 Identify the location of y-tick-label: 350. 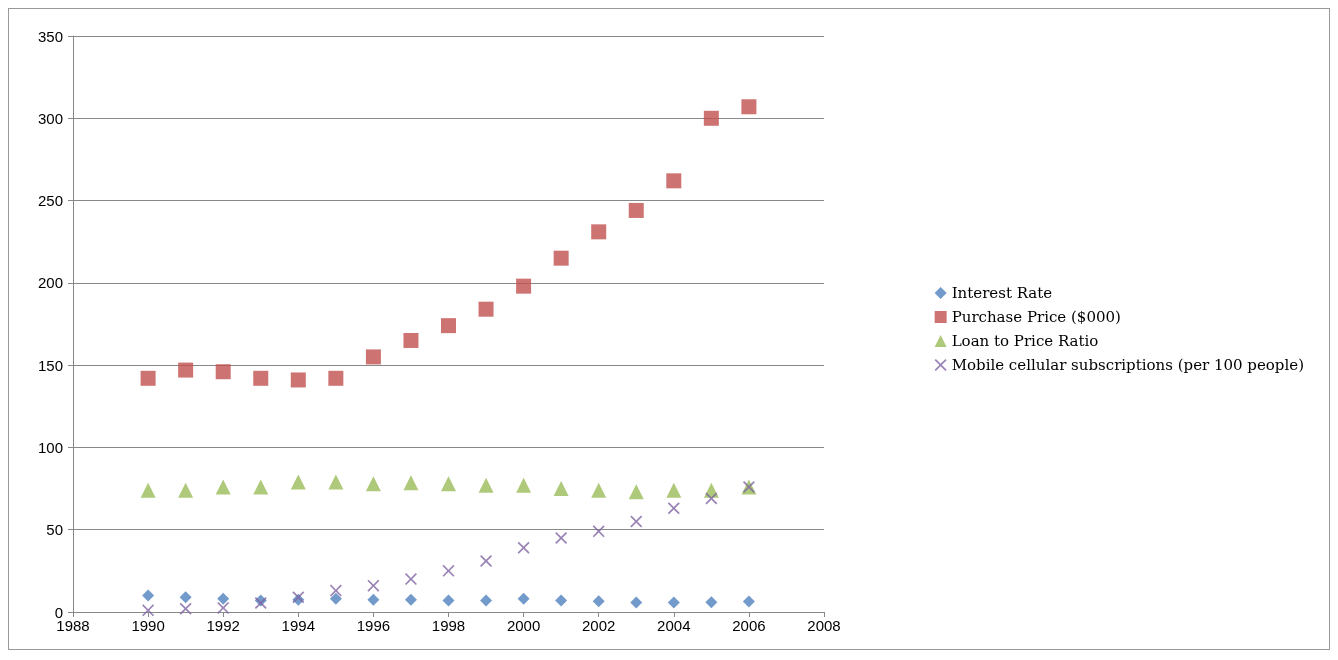
(50, 36).